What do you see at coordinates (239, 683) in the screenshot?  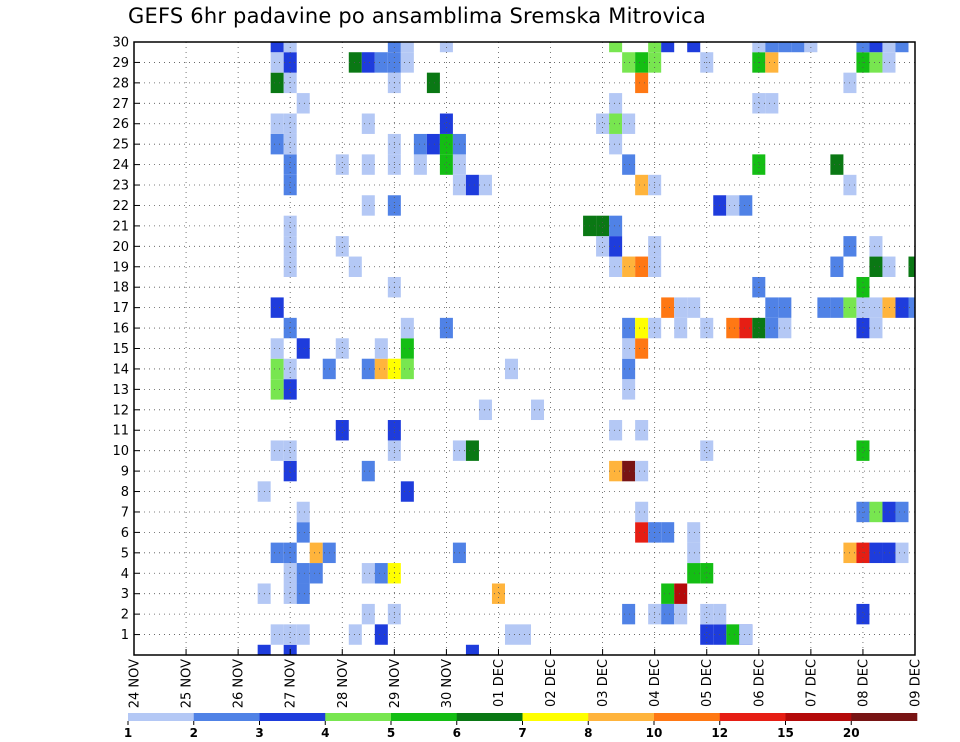 I see `x-tick-label: 26 NOV` at bounding box center [239, 683].